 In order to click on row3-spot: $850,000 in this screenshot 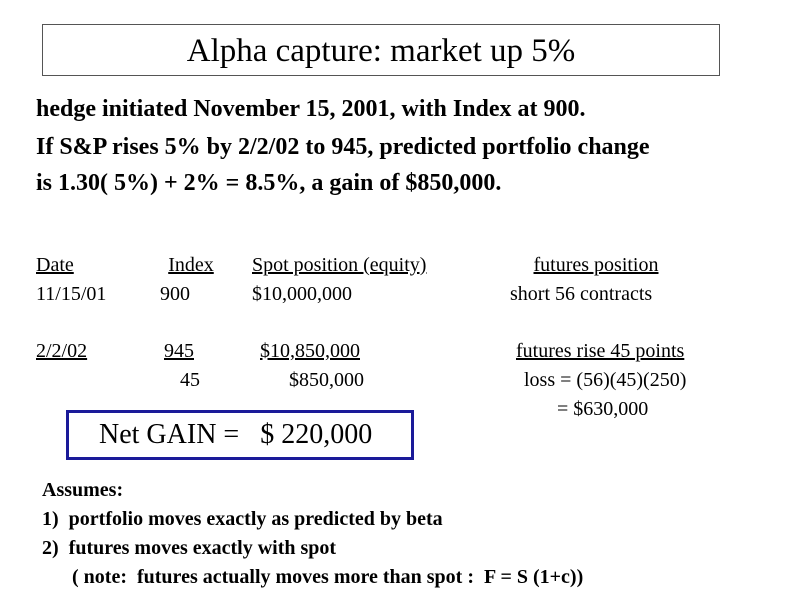, I will do `click(326, 380)`.